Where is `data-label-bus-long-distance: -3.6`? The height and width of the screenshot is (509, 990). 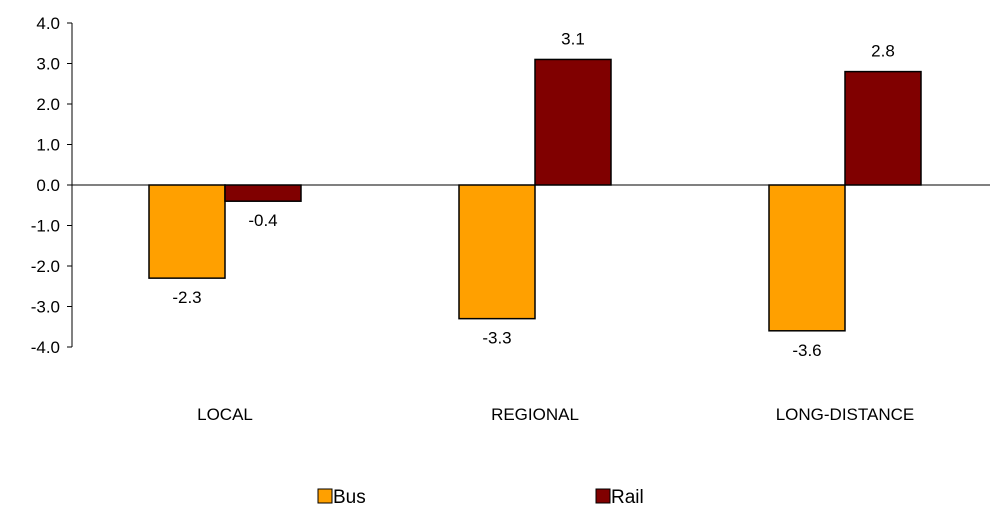
data-label-bus-long-distance: -3.6 is located at coordinates (806, 350).